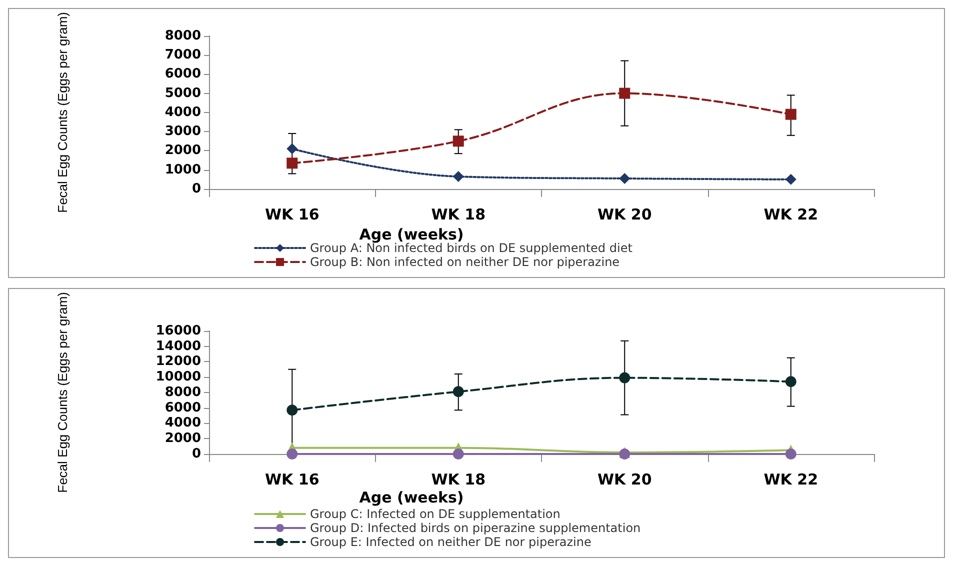 This screenshot has height=571, width=953. What do you see at coordinates (182, 55) in the screenshot?
I see `y-tick-label: 7000` at bounding box center [182, 55].